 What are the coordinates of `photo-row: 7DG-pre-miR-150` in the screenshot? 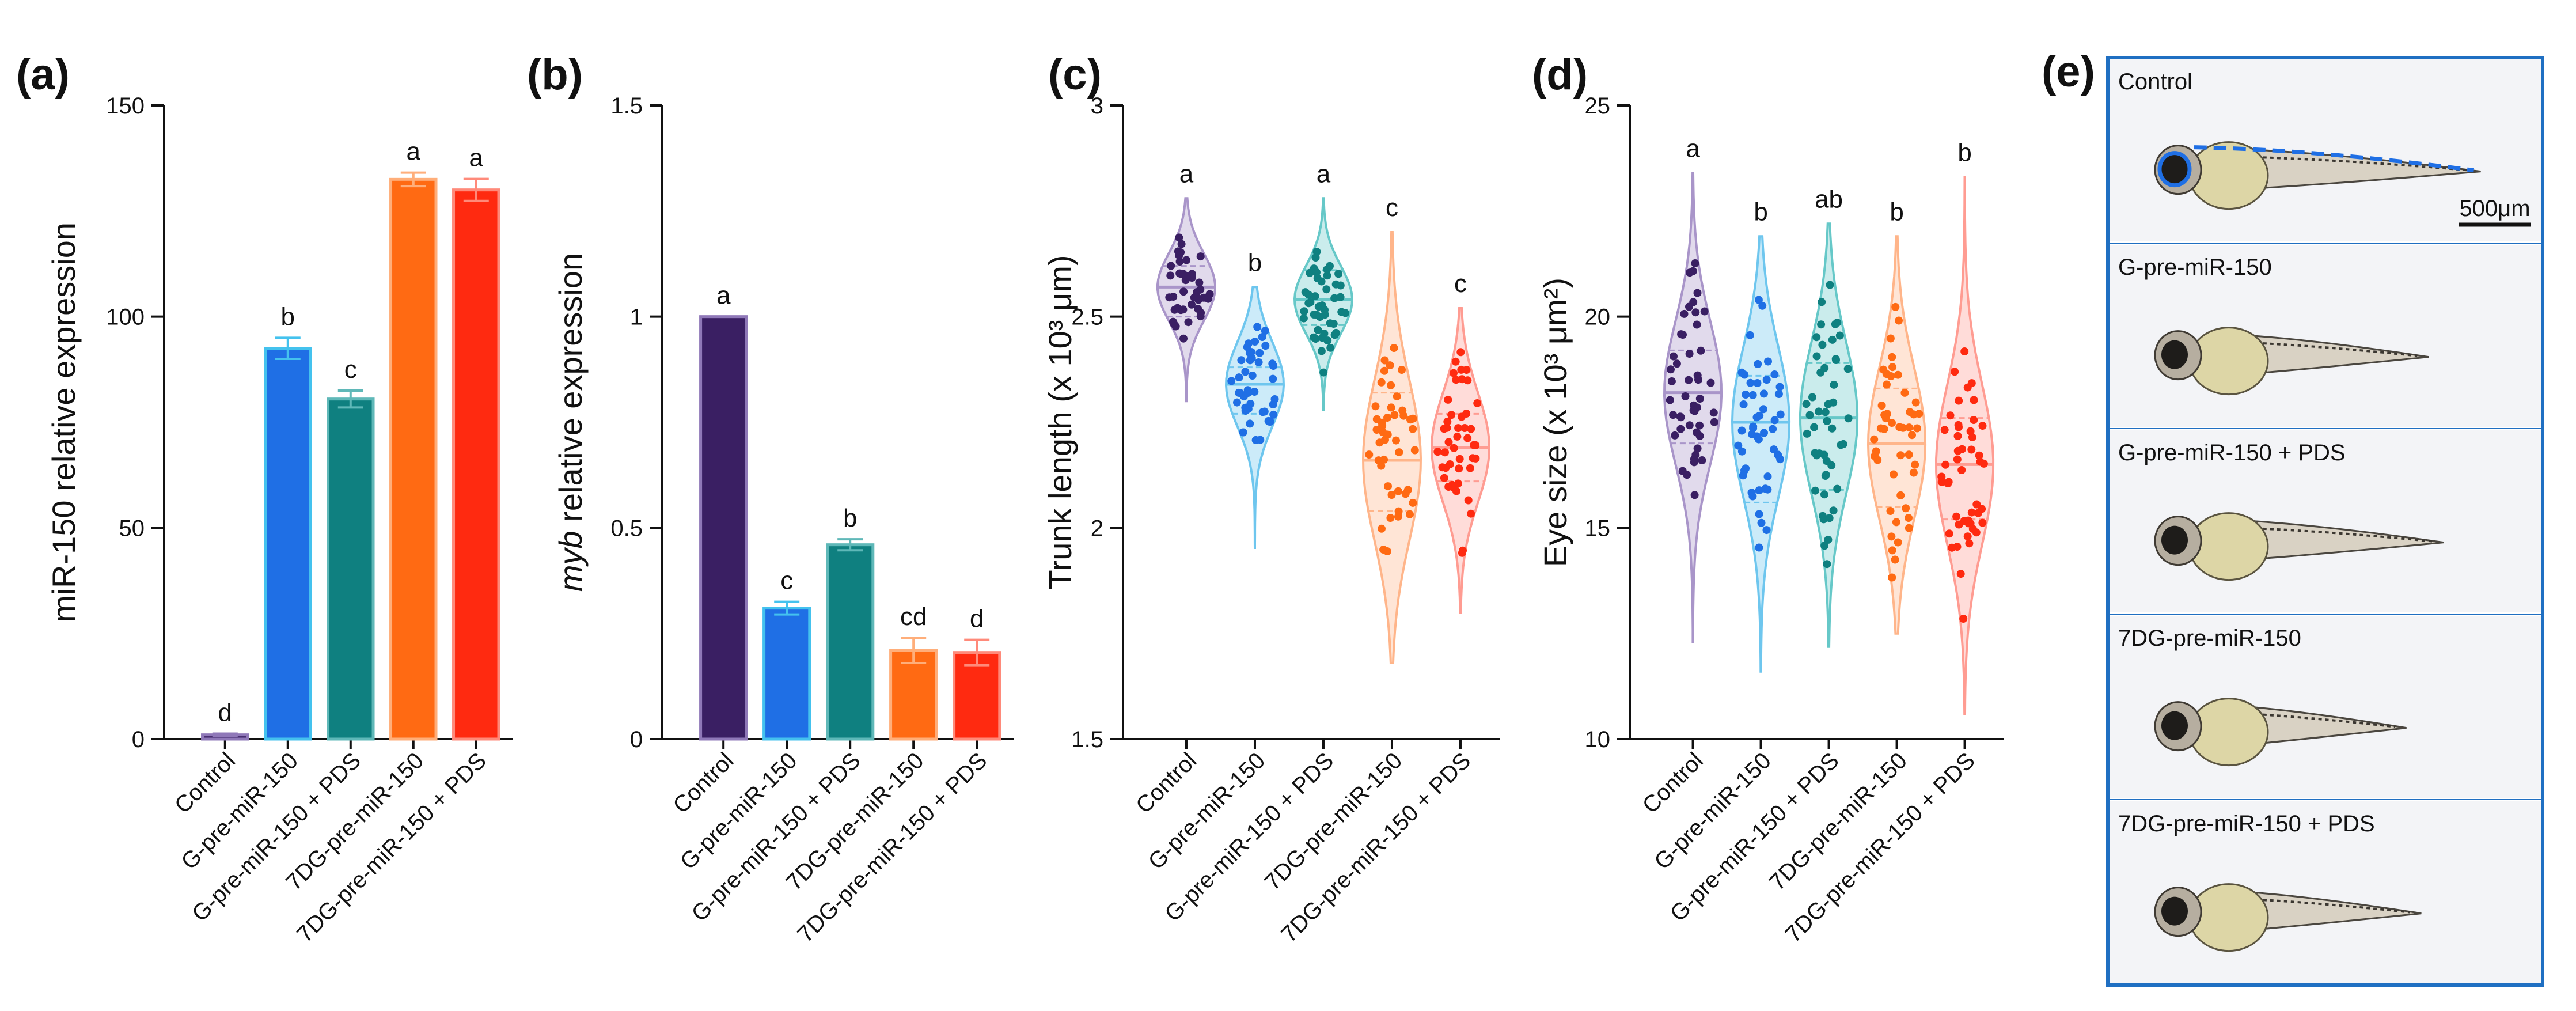 It's located at (2325, 706).